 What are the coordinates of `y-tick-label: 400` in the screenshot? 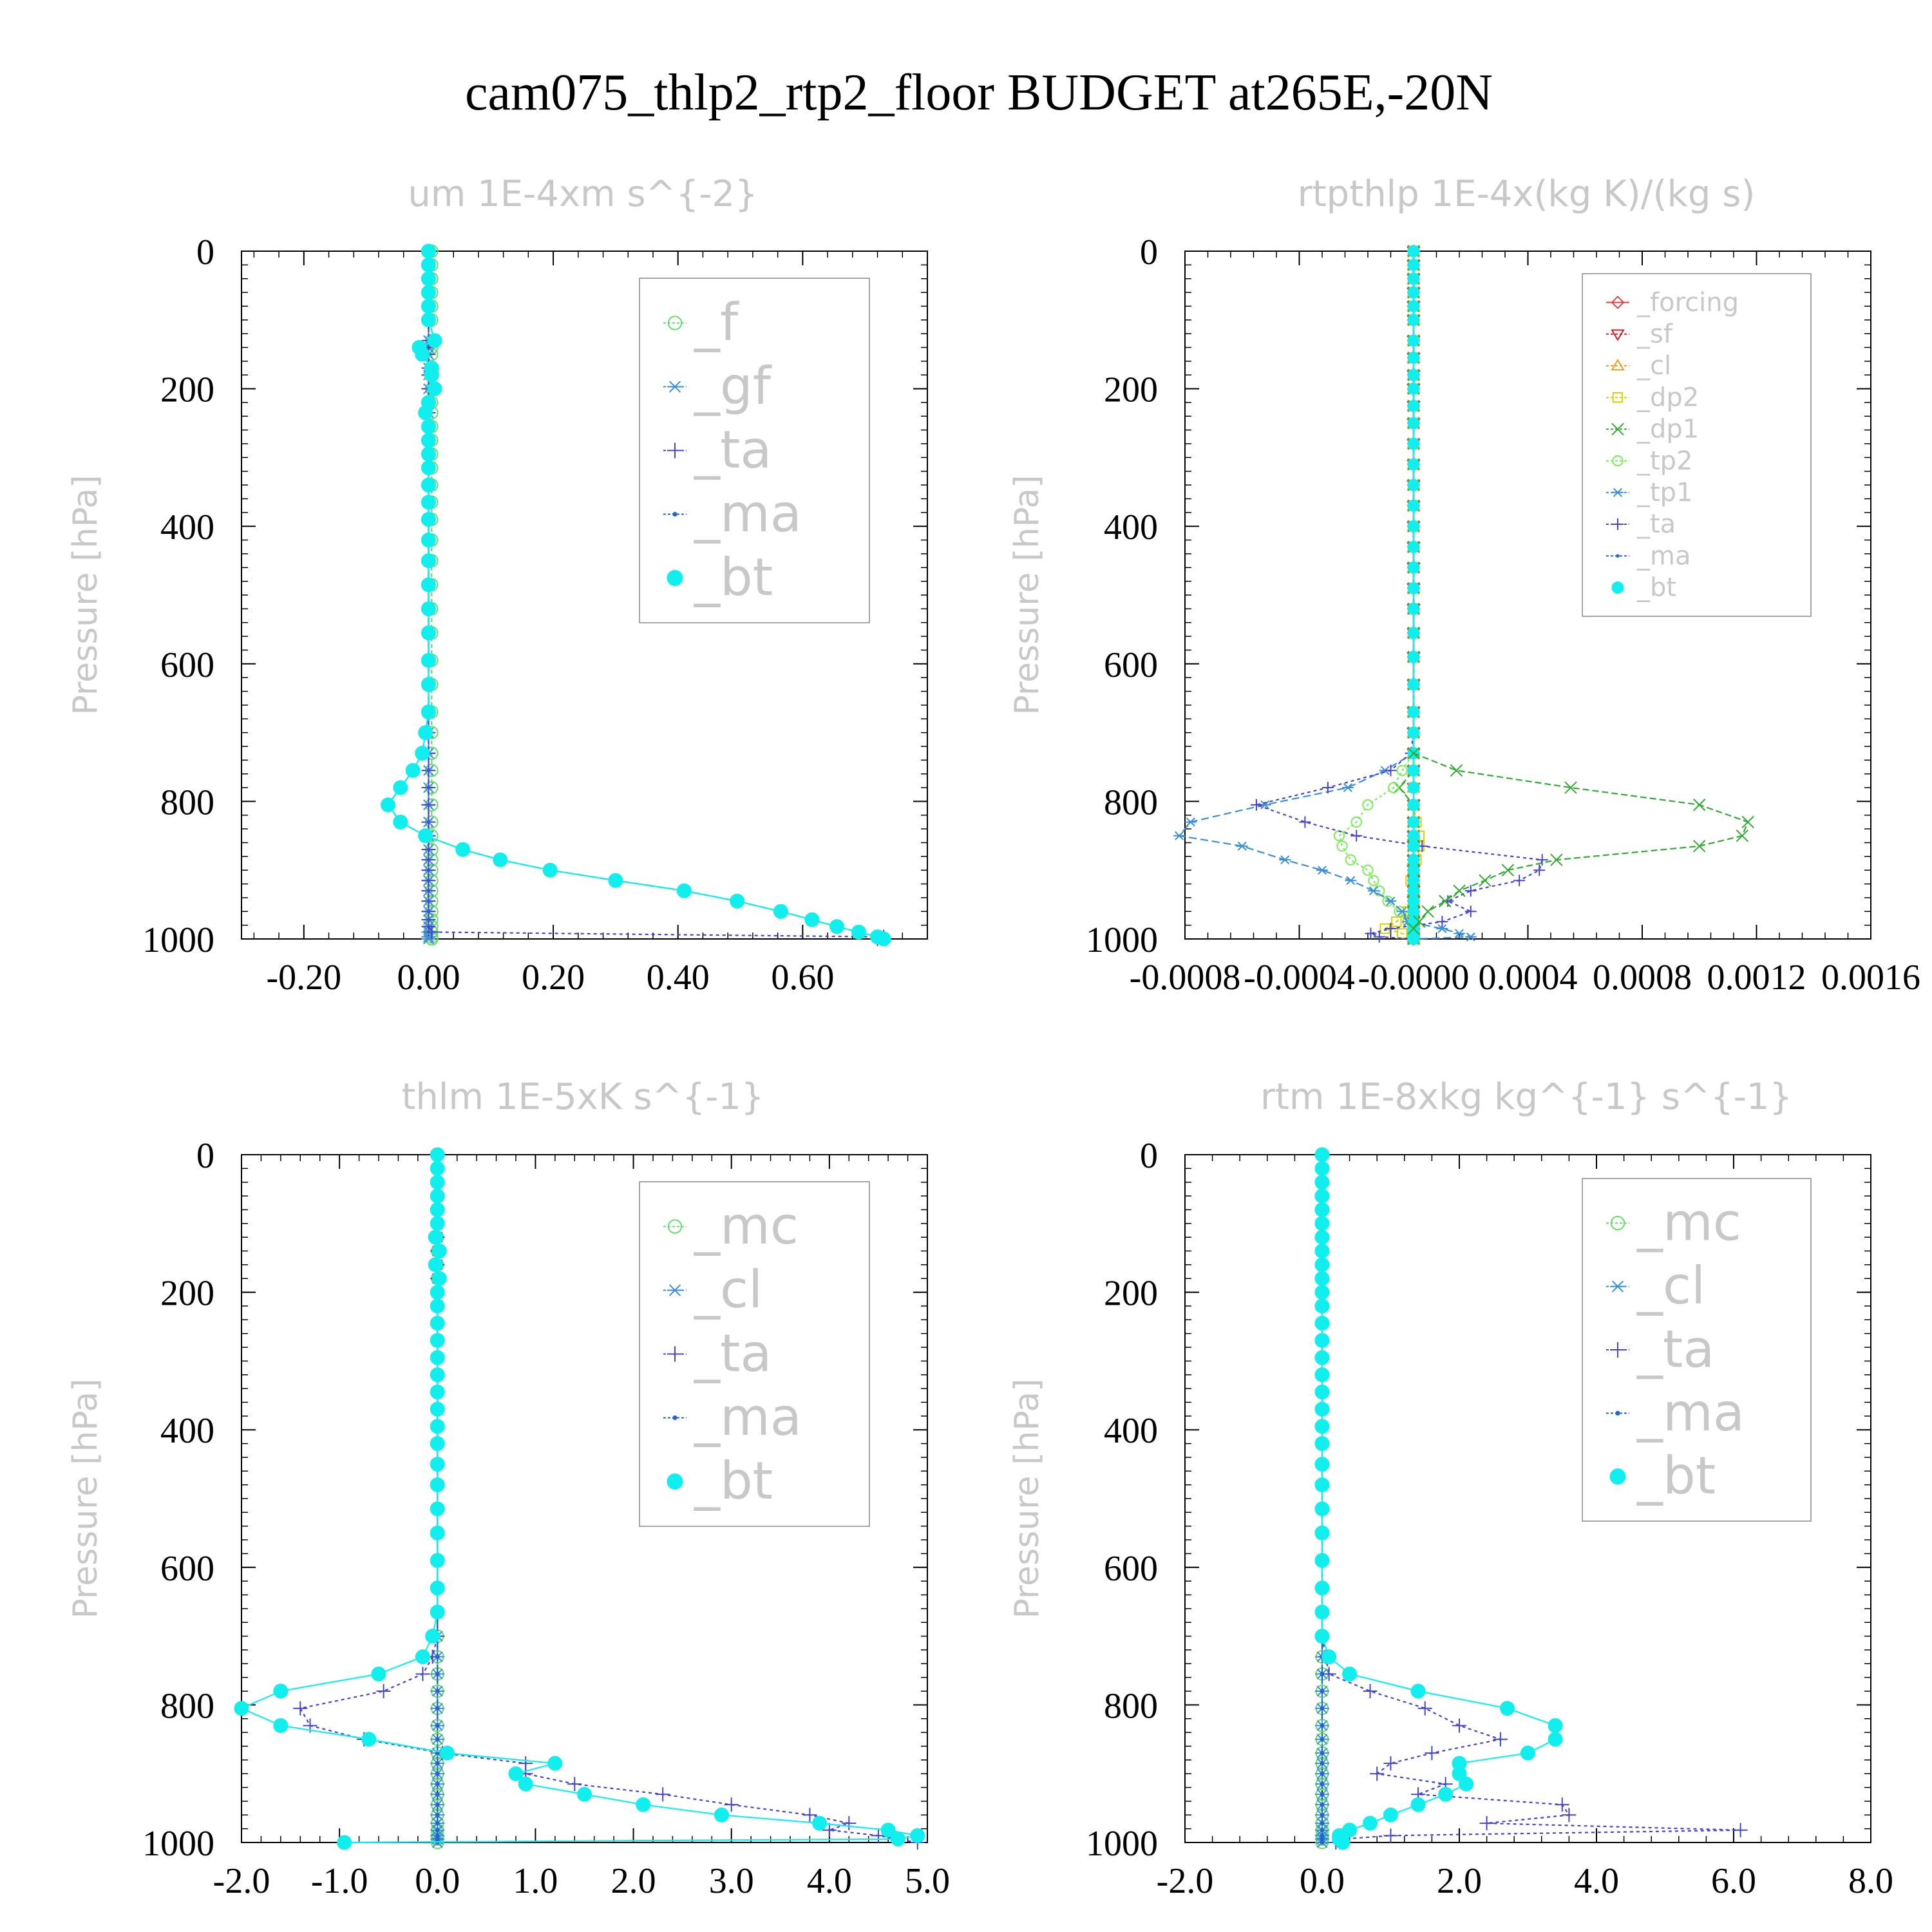 It's located at (1131, 1431).